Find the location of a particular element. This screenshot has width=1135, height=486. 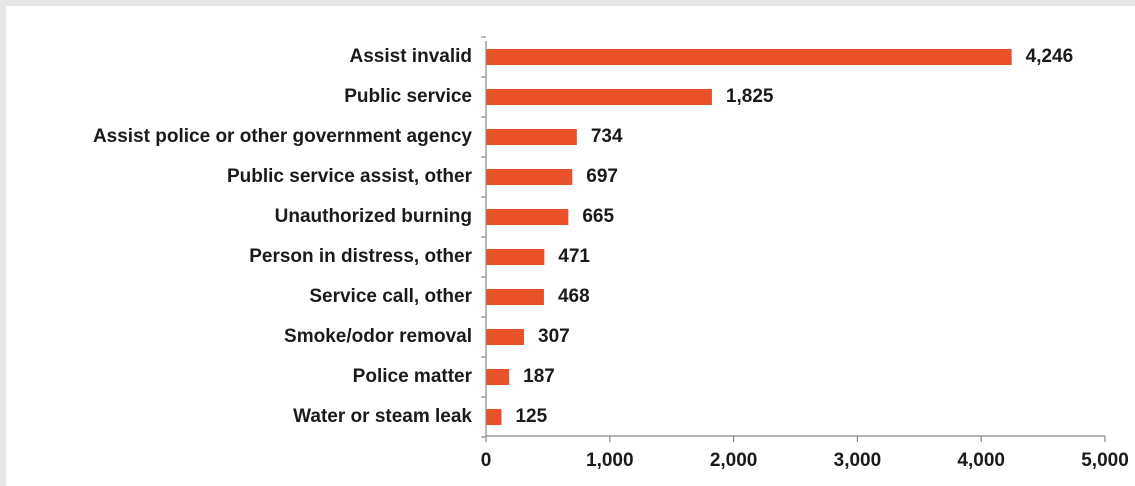

x-tick-label: 0 is located at coordinates (486, 460).